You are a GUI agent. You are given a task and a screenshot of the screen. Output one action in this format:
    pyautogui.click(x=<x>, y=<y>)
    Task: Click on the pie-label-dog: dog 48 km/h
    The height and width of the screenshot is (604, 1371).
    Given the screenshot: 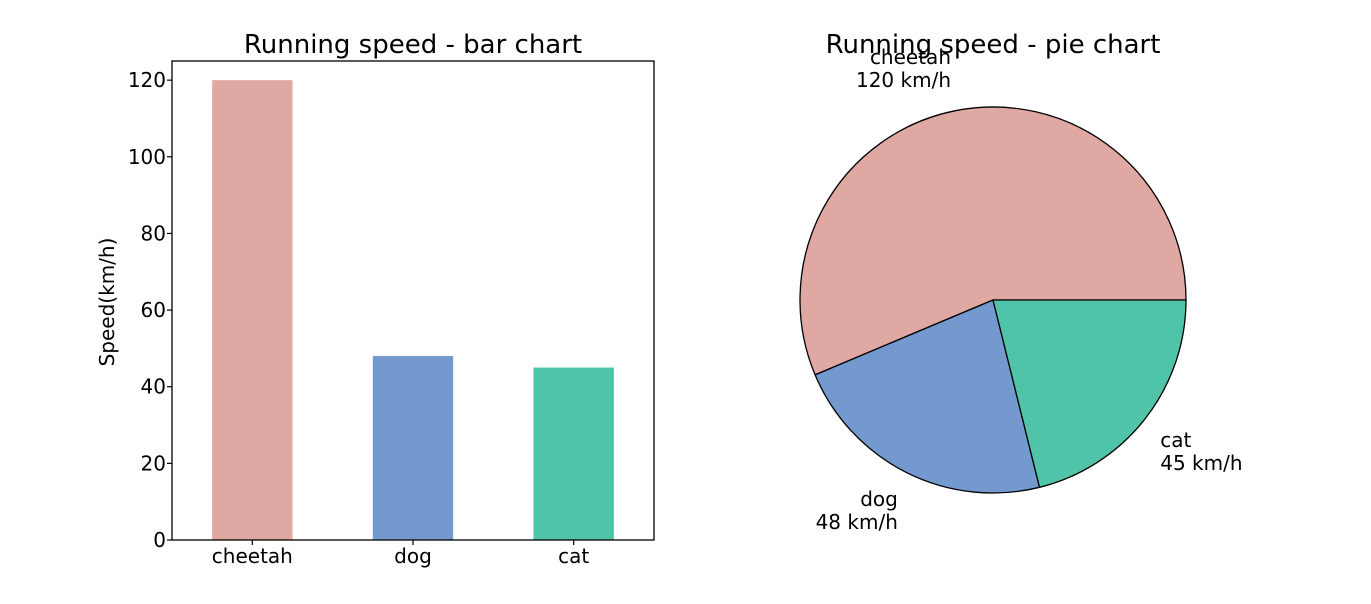 What is the action you would take?
    pyautogui.click(x=857, y=510)
    